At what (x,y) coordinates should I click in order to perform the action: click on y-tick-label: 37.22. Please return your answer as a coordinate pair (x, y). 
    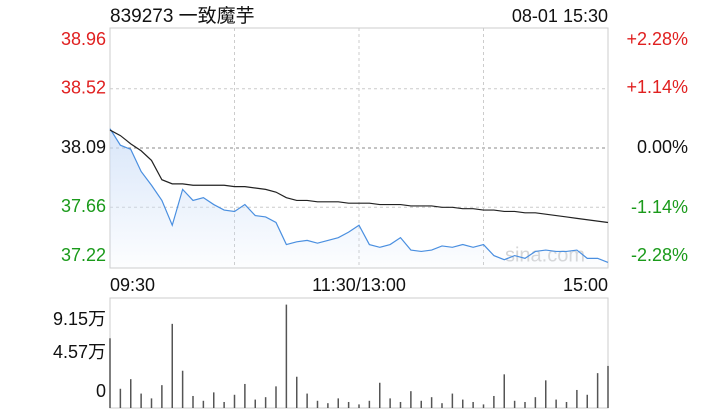
    Looking at the image, I should click on (83, 255).